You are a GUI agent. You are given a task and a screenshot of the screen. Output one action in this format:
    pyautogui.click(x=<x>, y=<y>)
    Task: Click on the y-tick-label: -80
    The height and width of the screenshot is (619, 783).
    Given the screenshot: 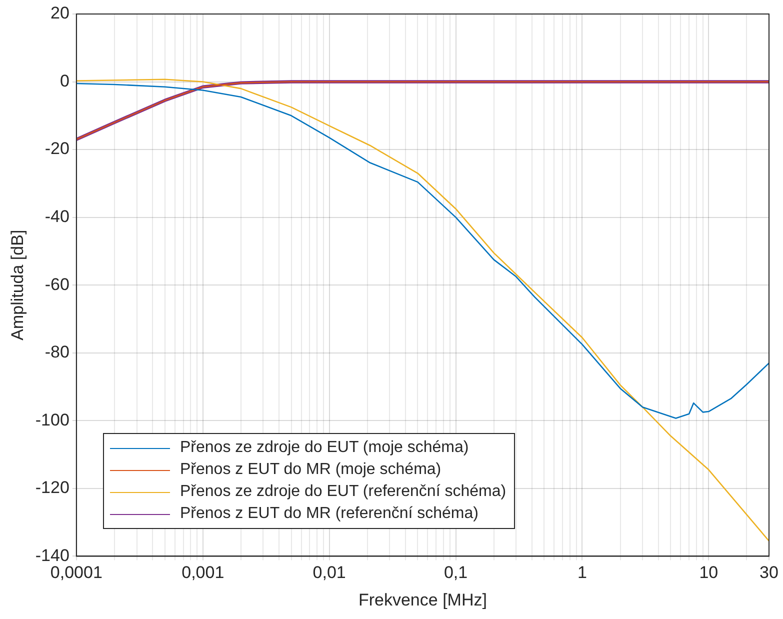 What is the action you would take?
    pyautogui.click(x=57, y=352)
    